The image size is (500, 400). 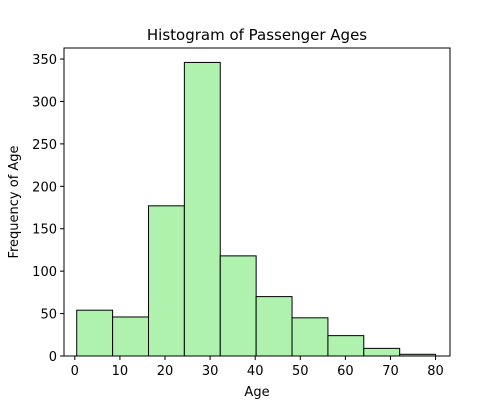 What do you see at coordinates (255, 371) in the screenshot?
I see `x-tick-label: 40` at bounding box center [255, 371].